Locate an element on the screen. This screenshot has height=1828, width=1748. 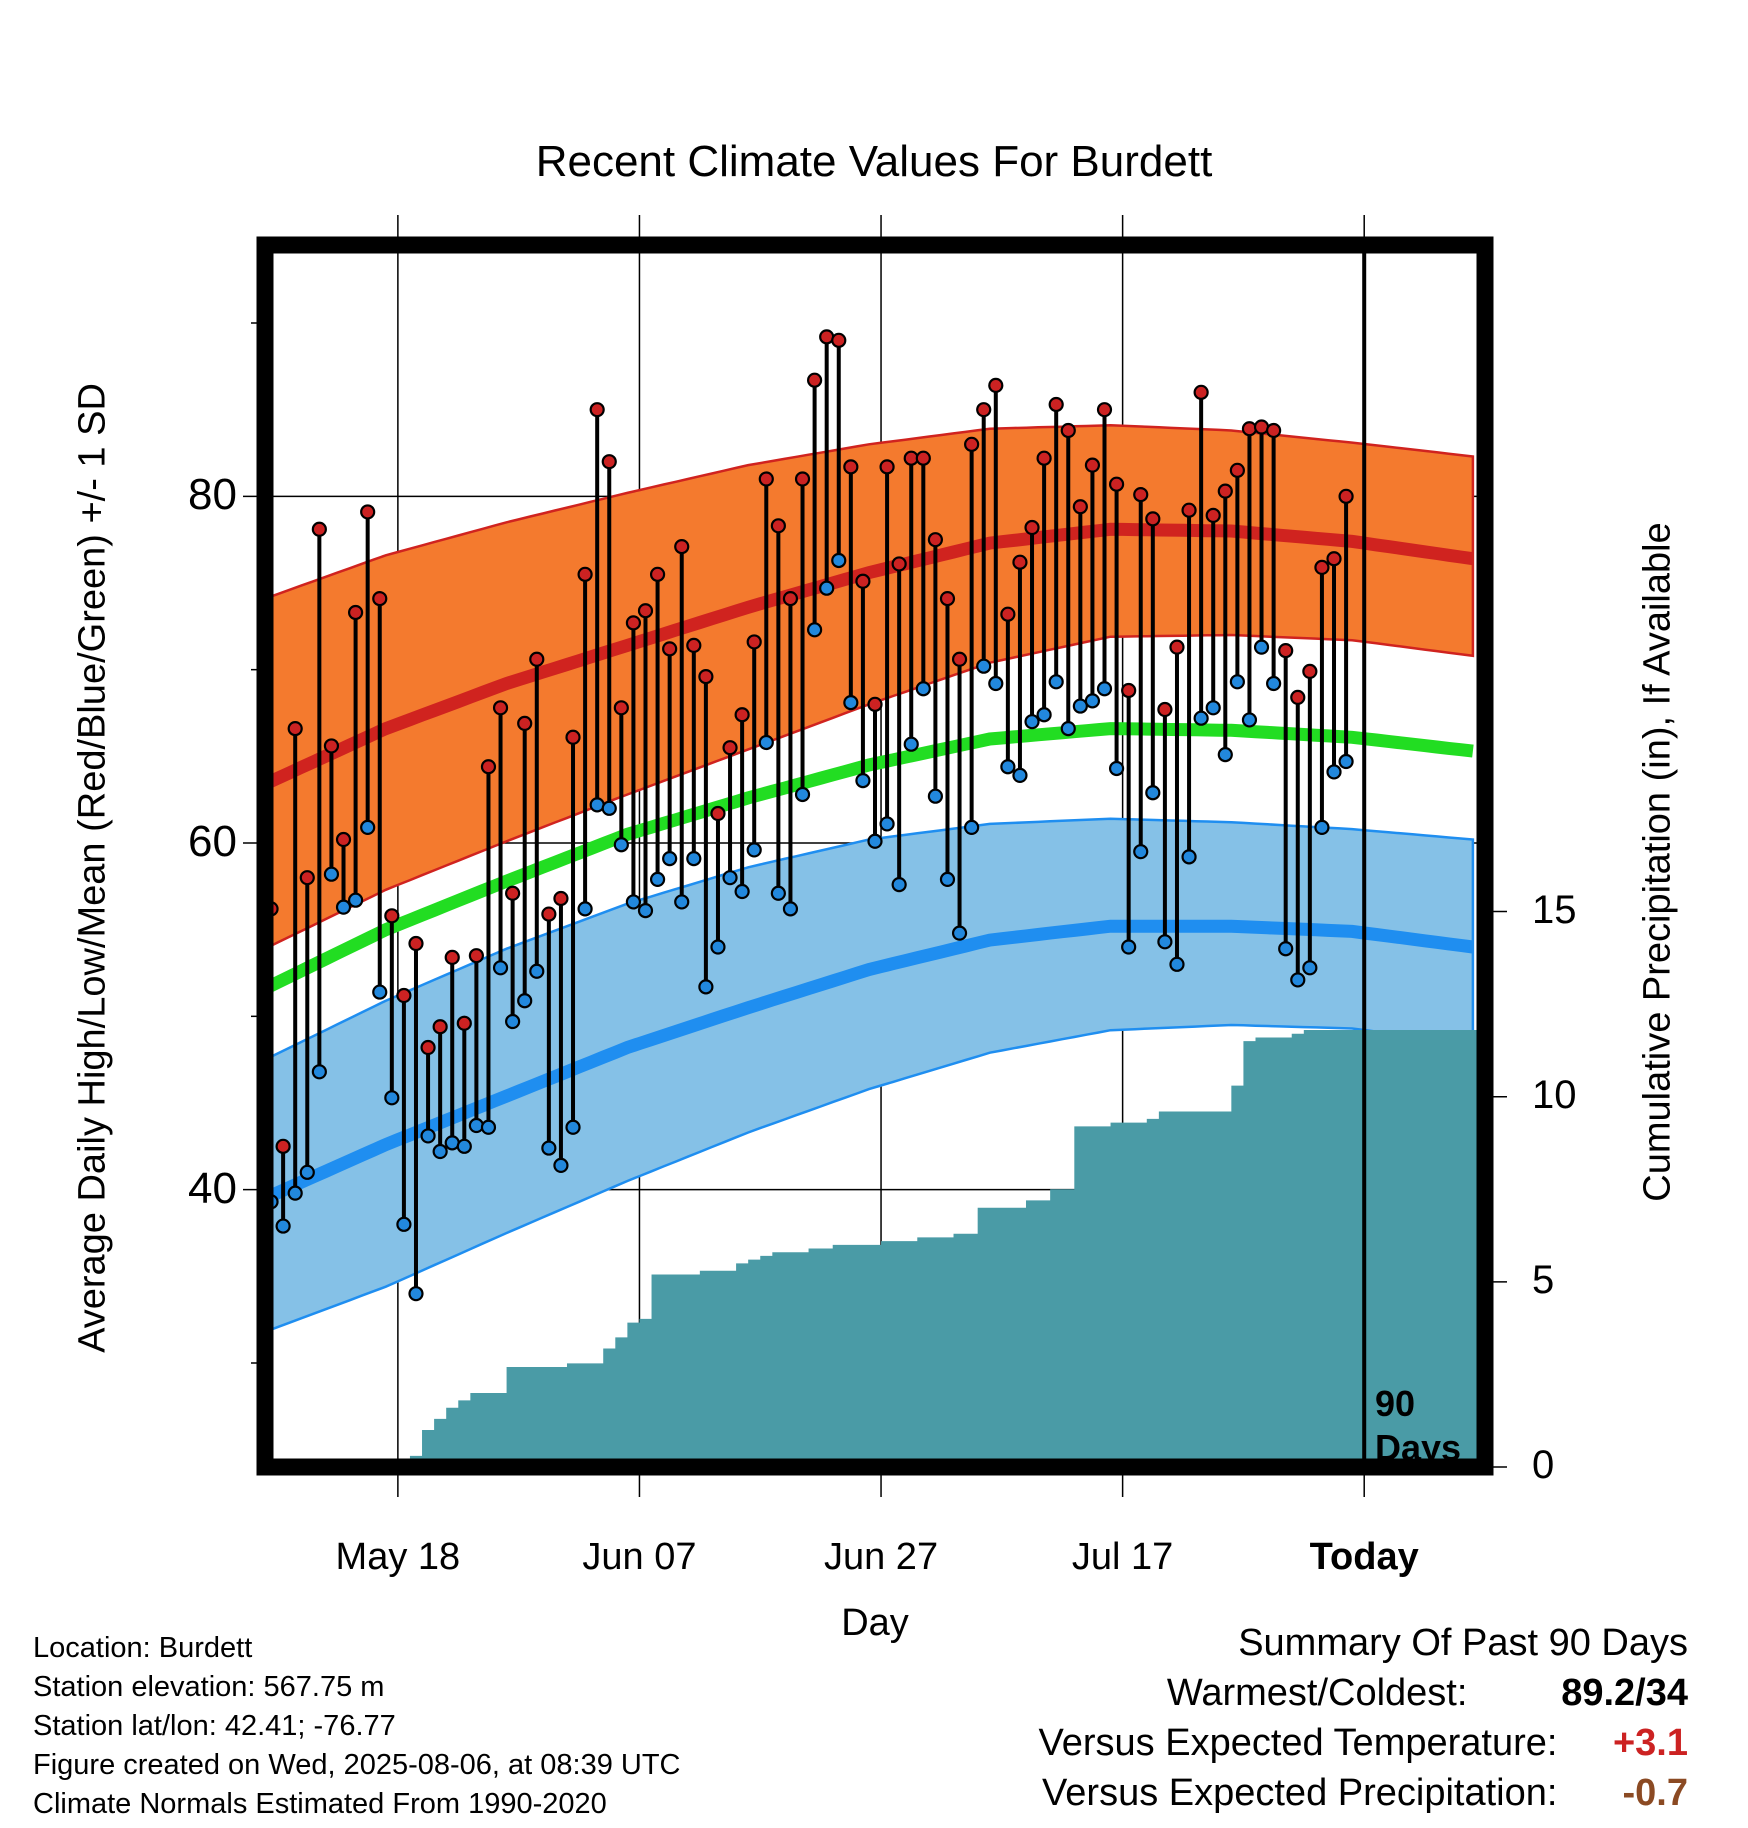
summary-precip-row: Versus Expected Precipitation: -0.7 is located at coordinates (1365, 1793).